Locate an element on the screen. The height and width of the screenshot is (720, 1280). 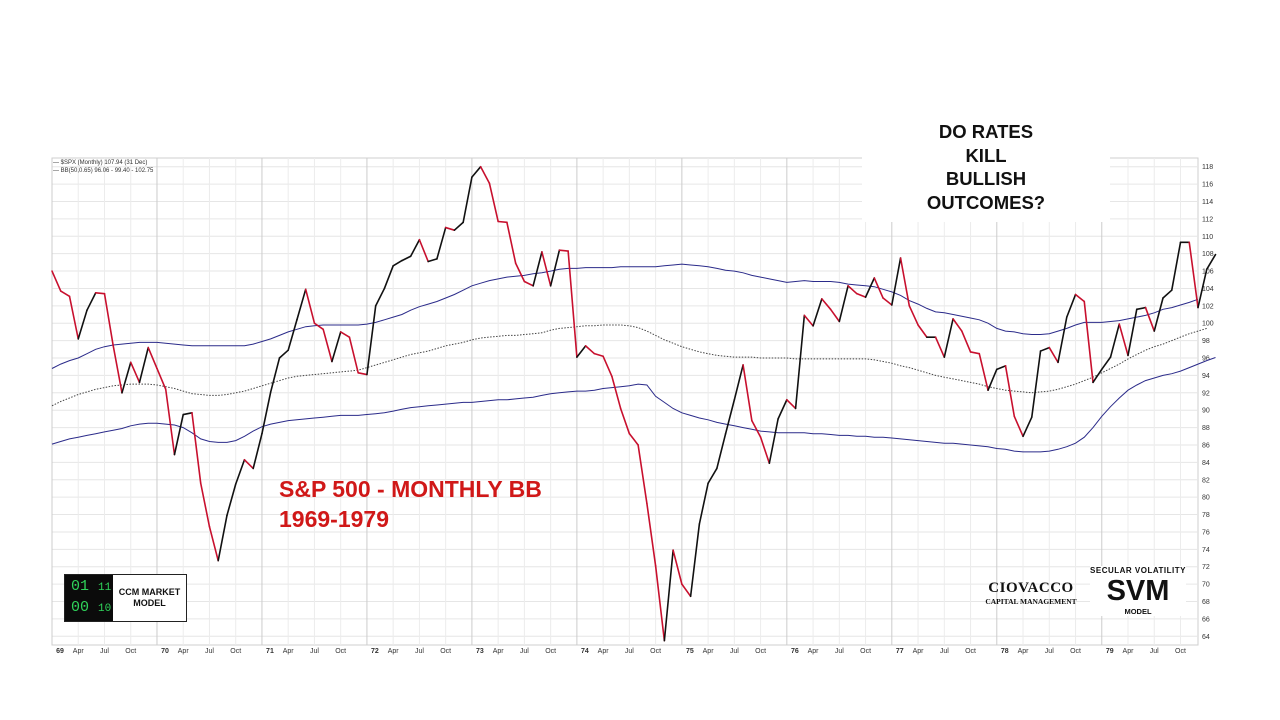
x-tick-label: 78 is located at coordinates (1005, 651).